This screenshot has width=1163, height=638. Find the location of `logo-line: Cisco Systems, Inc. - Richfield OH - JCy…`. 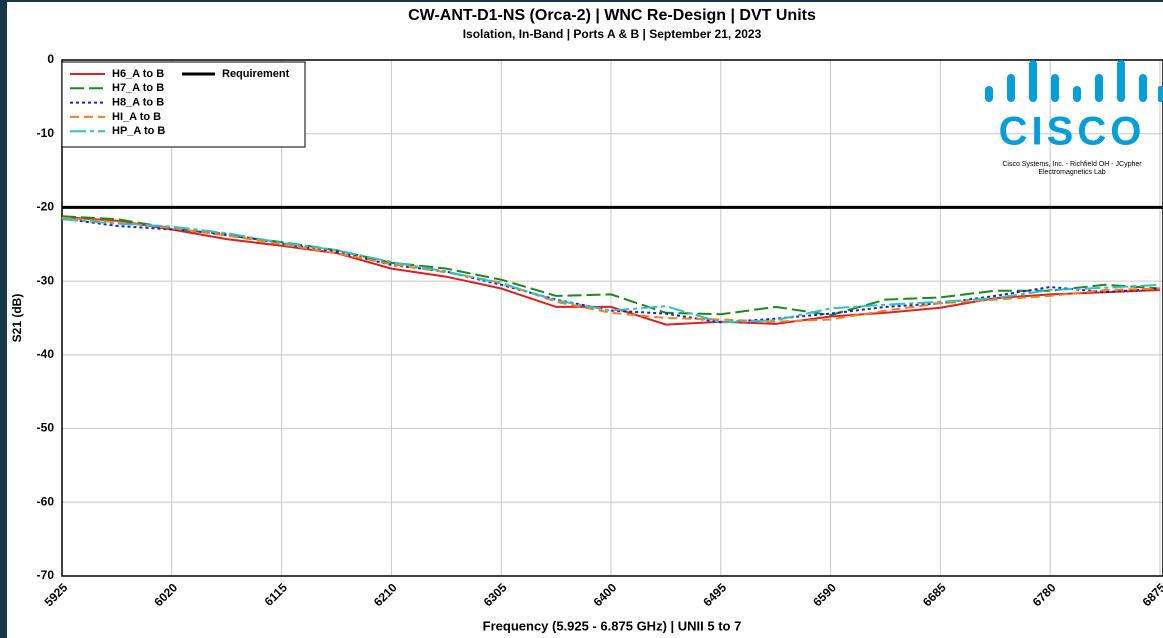

logo-line: Cisco Systems, Inc. - Richfield OH - JCy… is located at coordinates (1072, 164).